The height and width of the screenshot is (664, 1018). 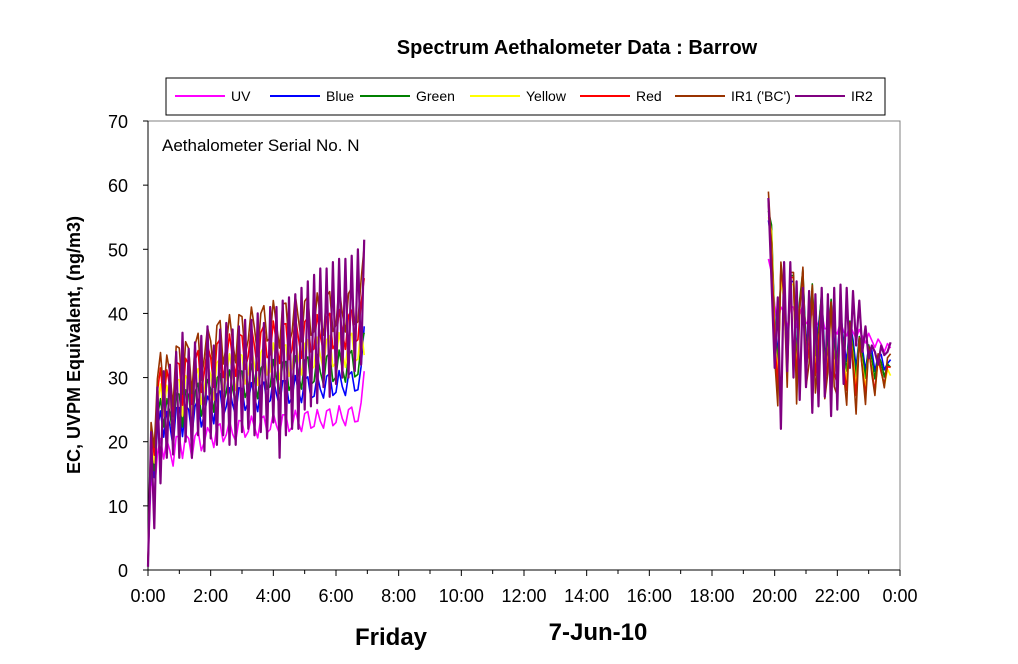 What do you see at coordinates (340, 96) in the screenshot?
I see `legend-entry: Blue` at bounding box center [340, 96].